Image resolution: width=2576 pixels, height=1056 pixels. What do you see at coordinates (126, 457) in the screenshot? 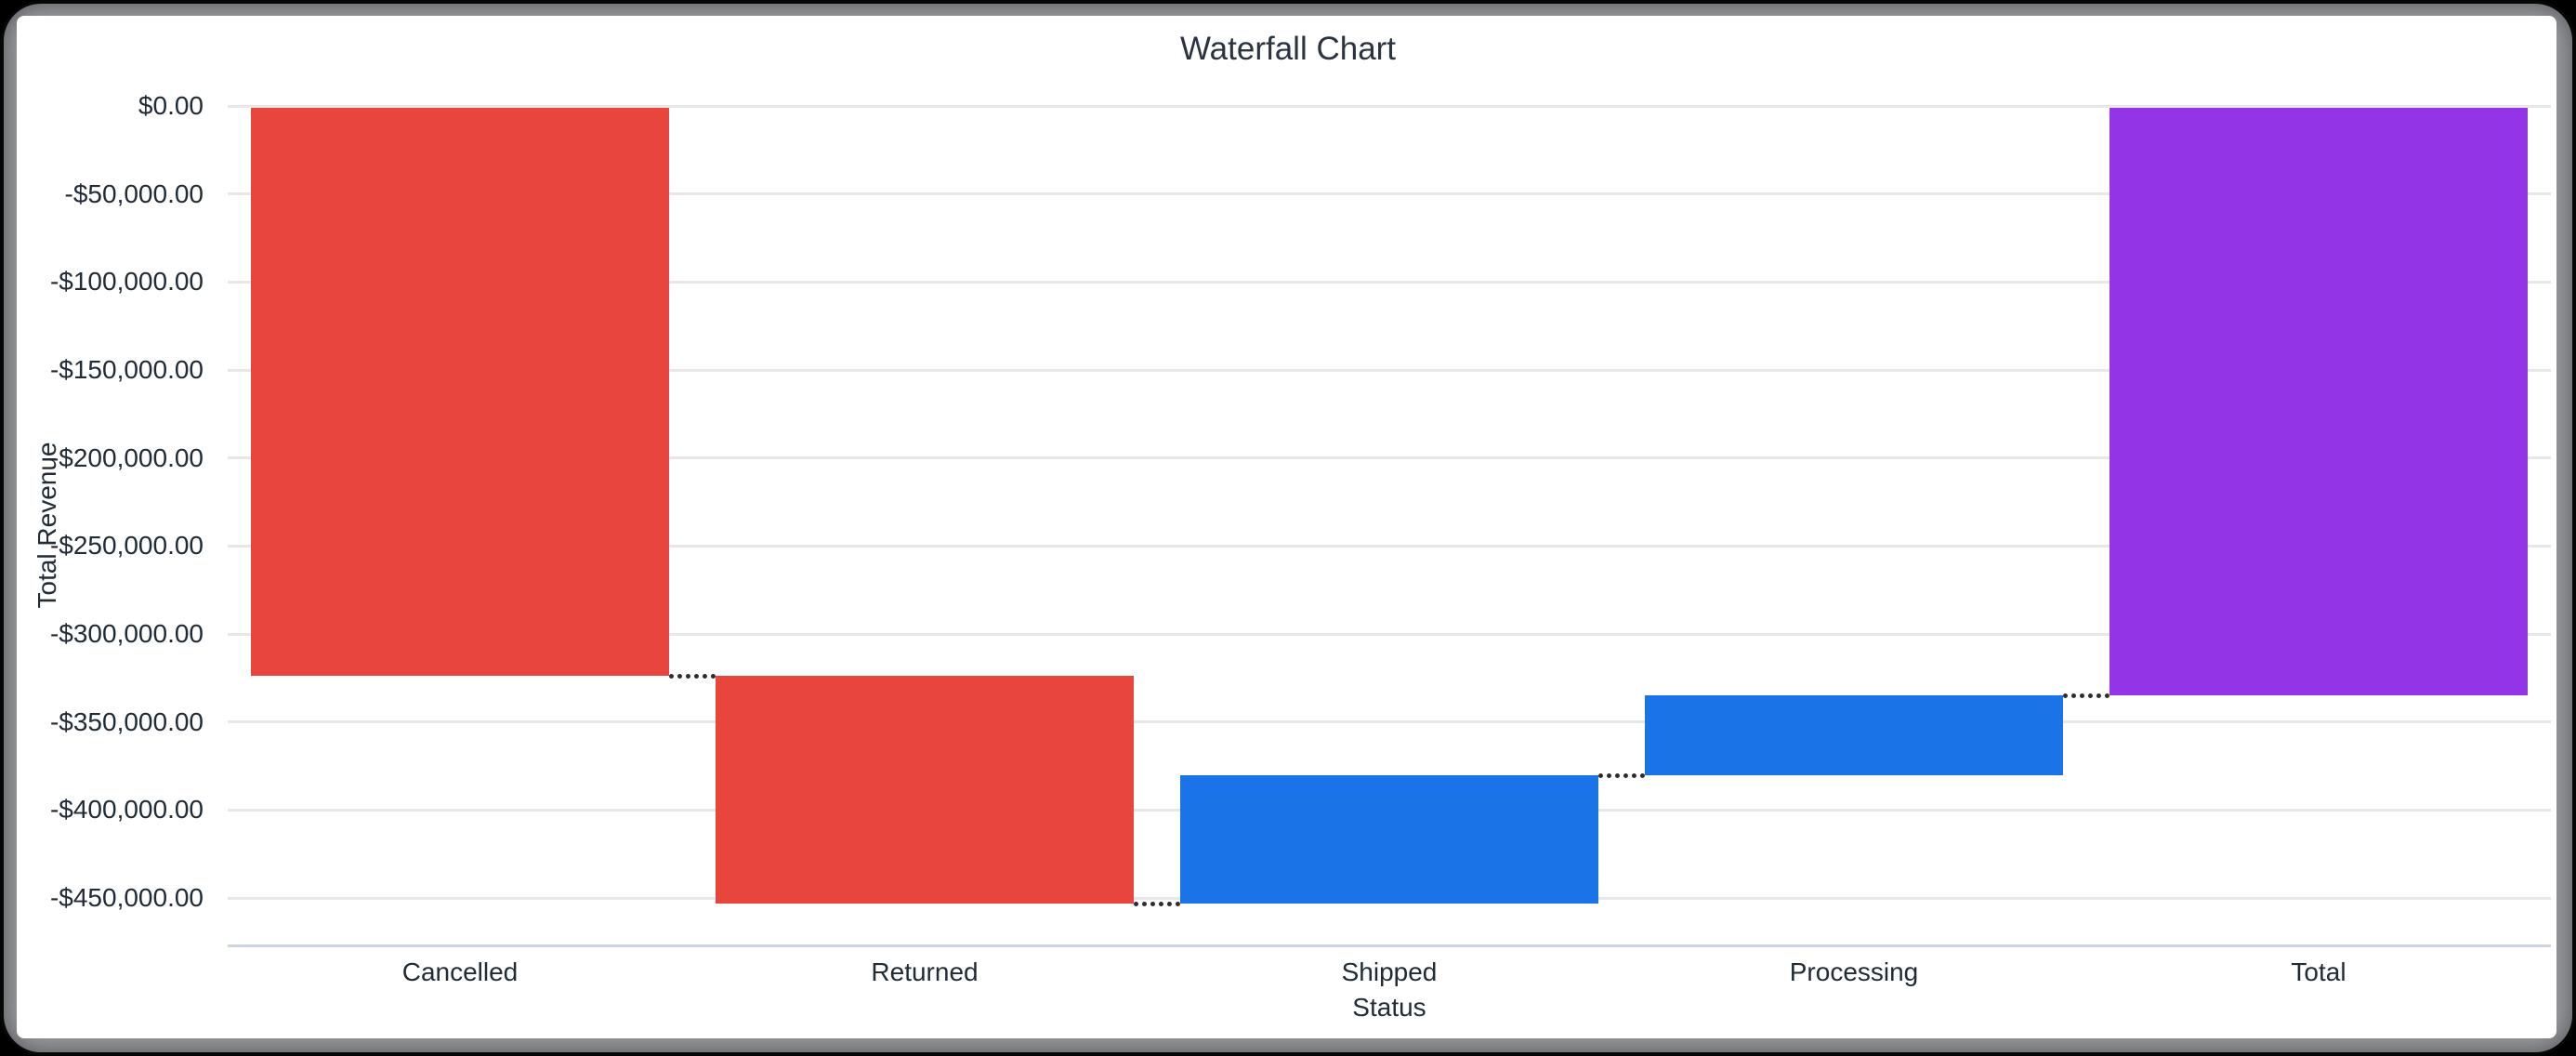
I see `y-tick-label: -$200,000.00` at bounding box center [126, 457].